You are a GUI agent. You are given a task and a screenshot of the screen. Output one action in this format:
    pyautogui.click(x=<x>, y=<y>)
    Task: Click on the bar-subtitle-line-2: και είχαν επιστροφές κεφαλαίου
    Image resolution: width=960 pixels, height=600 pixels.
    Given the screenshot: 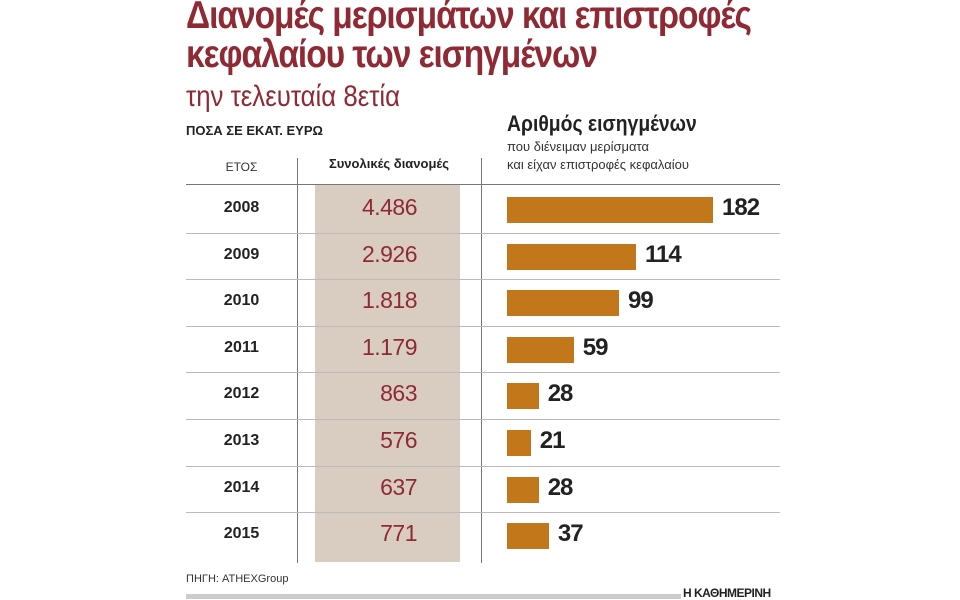 What is the action you would take?
    pyautogui.click(x=598, y=164)
    